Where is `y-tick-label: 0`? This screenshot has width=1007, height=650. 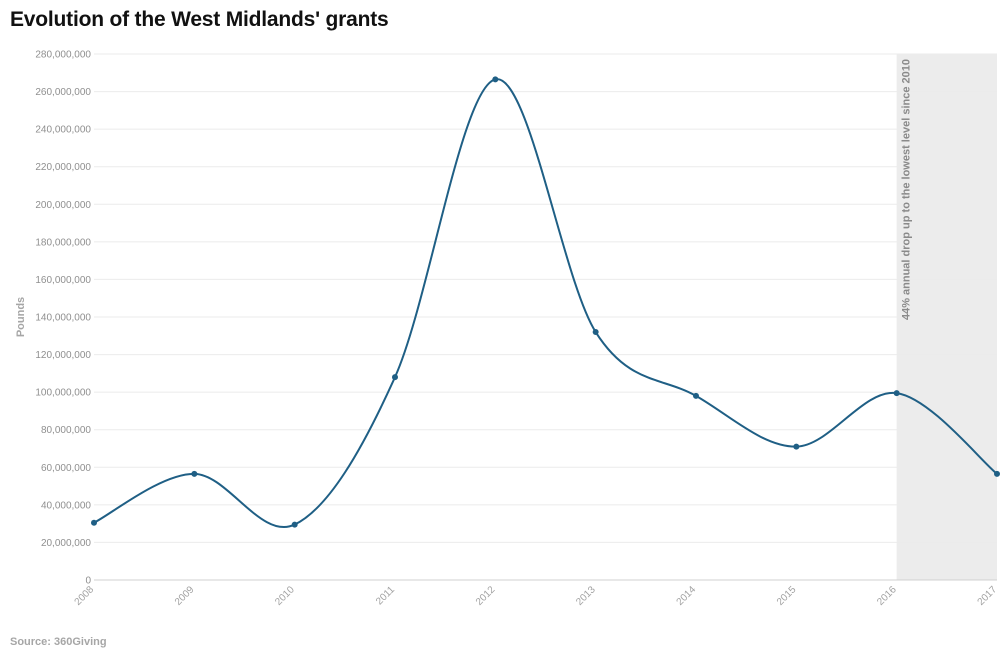 y-tick-label: 0 is located at coordinates (88, 581).